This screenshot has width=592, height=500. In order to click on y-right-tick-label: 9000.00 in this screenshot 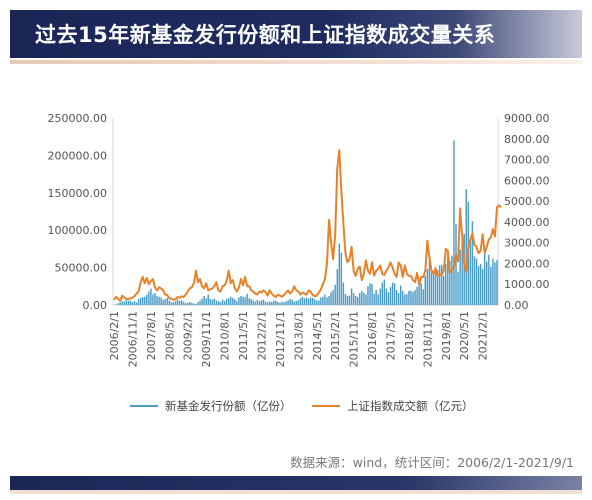, I will do `click(527, 118)`.